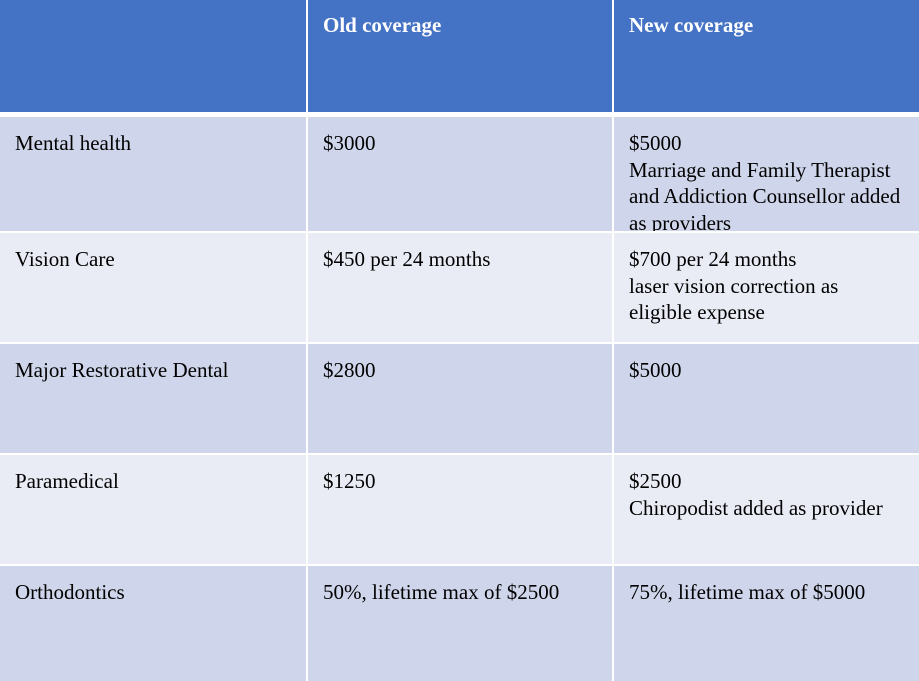  What do you see at coordinates (153, 397) in the screenshot?
I see `row-label-major-restorative-dental: Major Restorative Dental` at bounding box center [153, 397].